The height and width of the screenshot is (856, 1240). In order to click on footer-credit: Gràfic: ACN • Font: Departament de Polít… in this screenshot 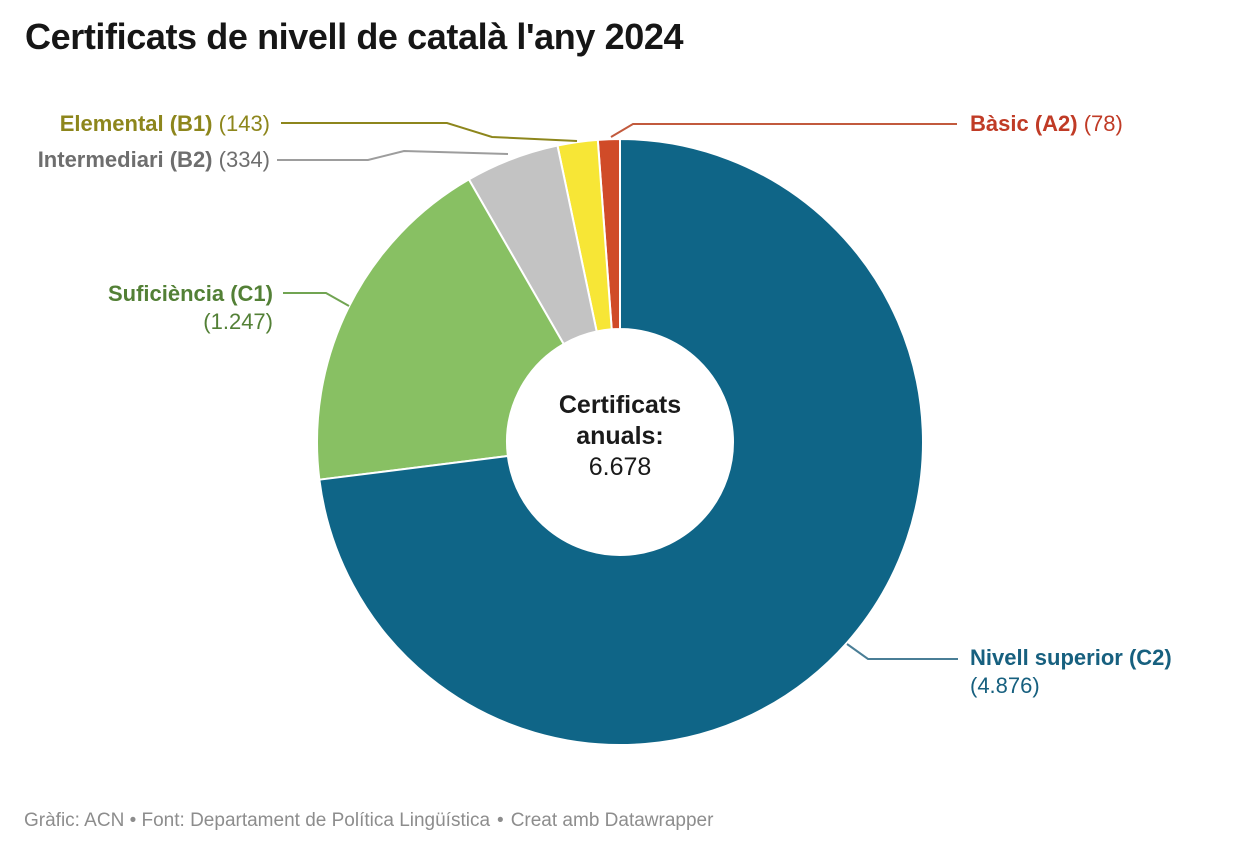, I will do `click(257, 820)`.